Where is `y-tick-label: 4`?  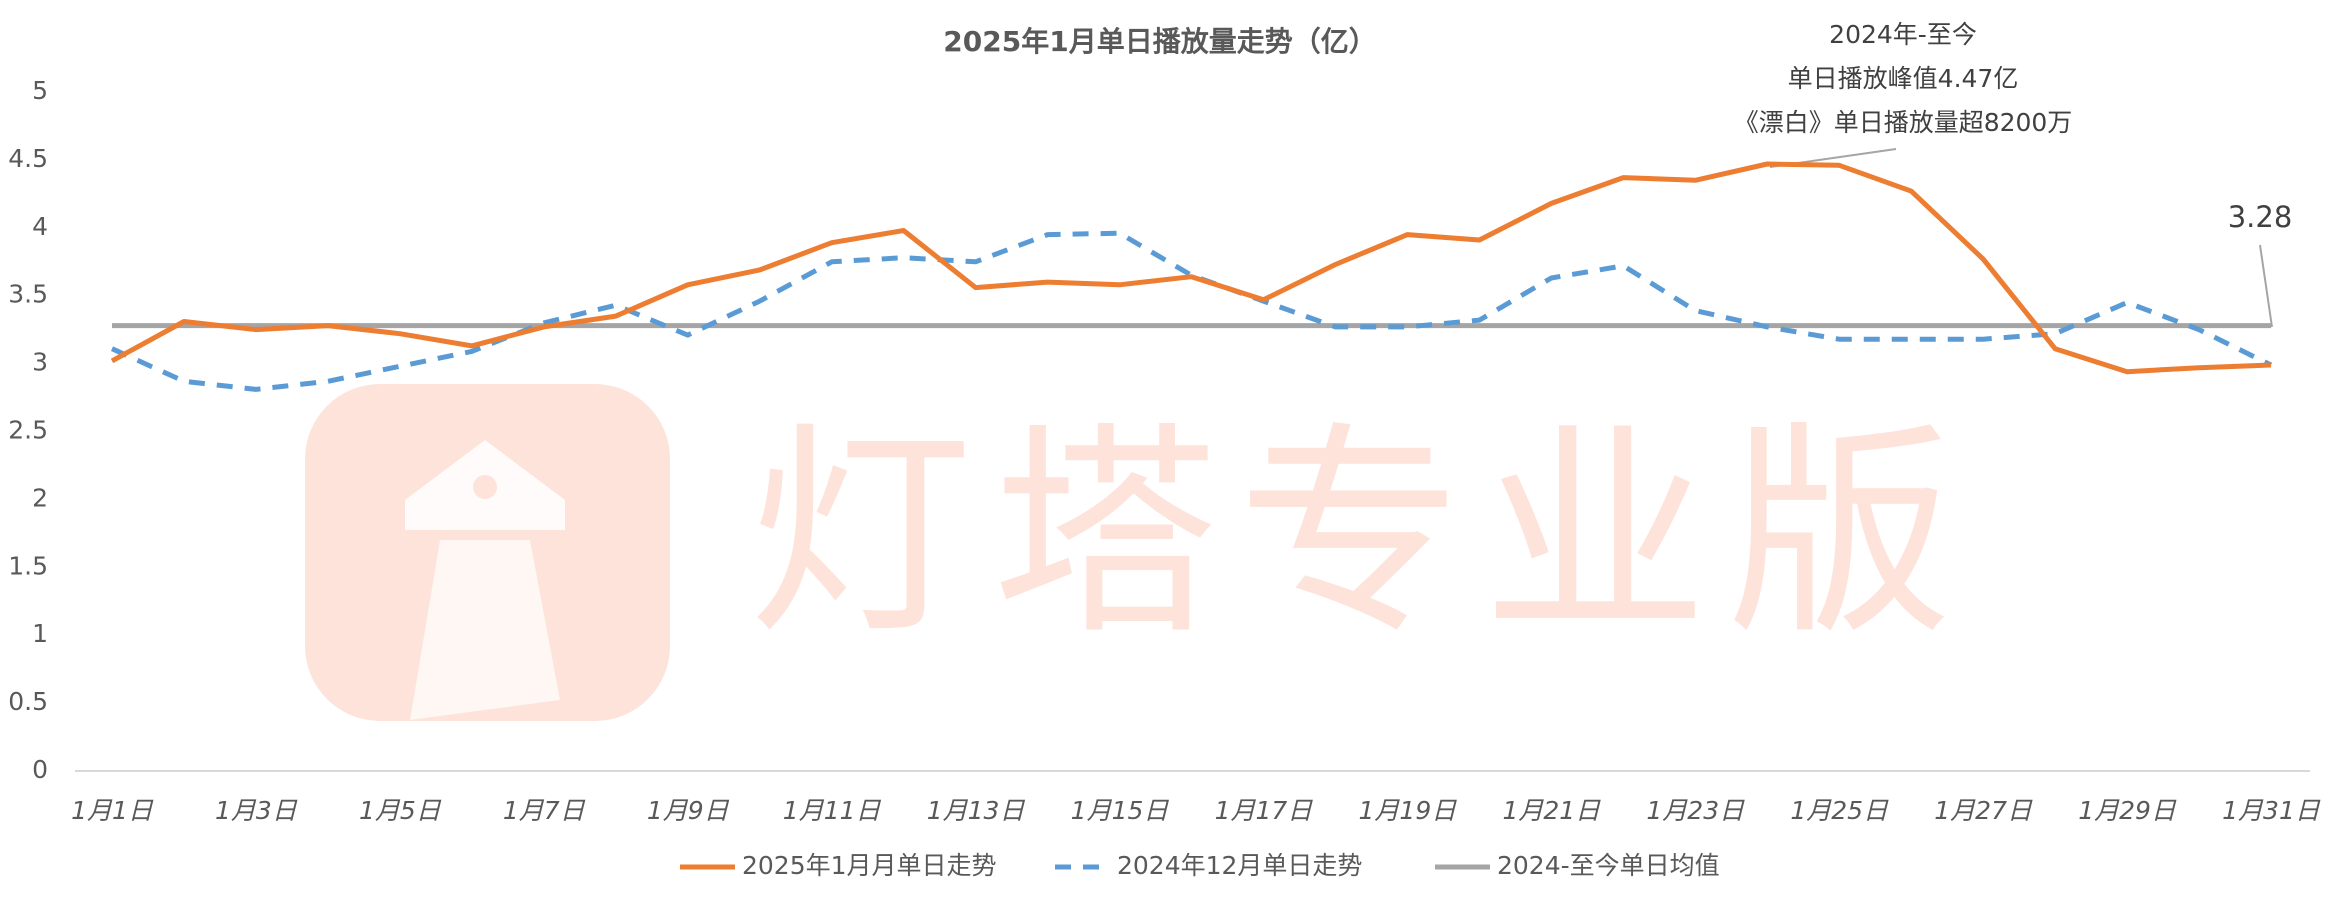 y-tick-label: 4 is located at coordinates (40, 226).